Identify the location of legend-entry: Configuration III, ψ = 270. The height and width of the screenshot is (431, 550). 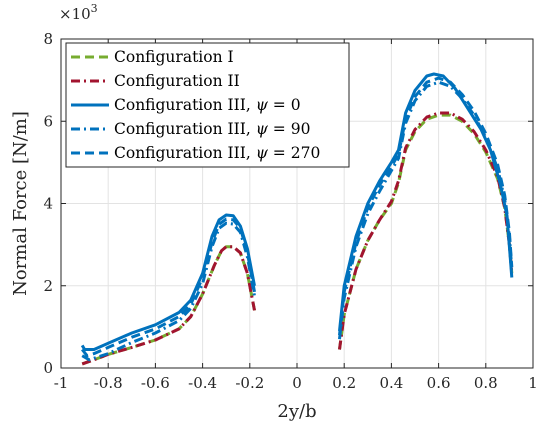
(217, 153).